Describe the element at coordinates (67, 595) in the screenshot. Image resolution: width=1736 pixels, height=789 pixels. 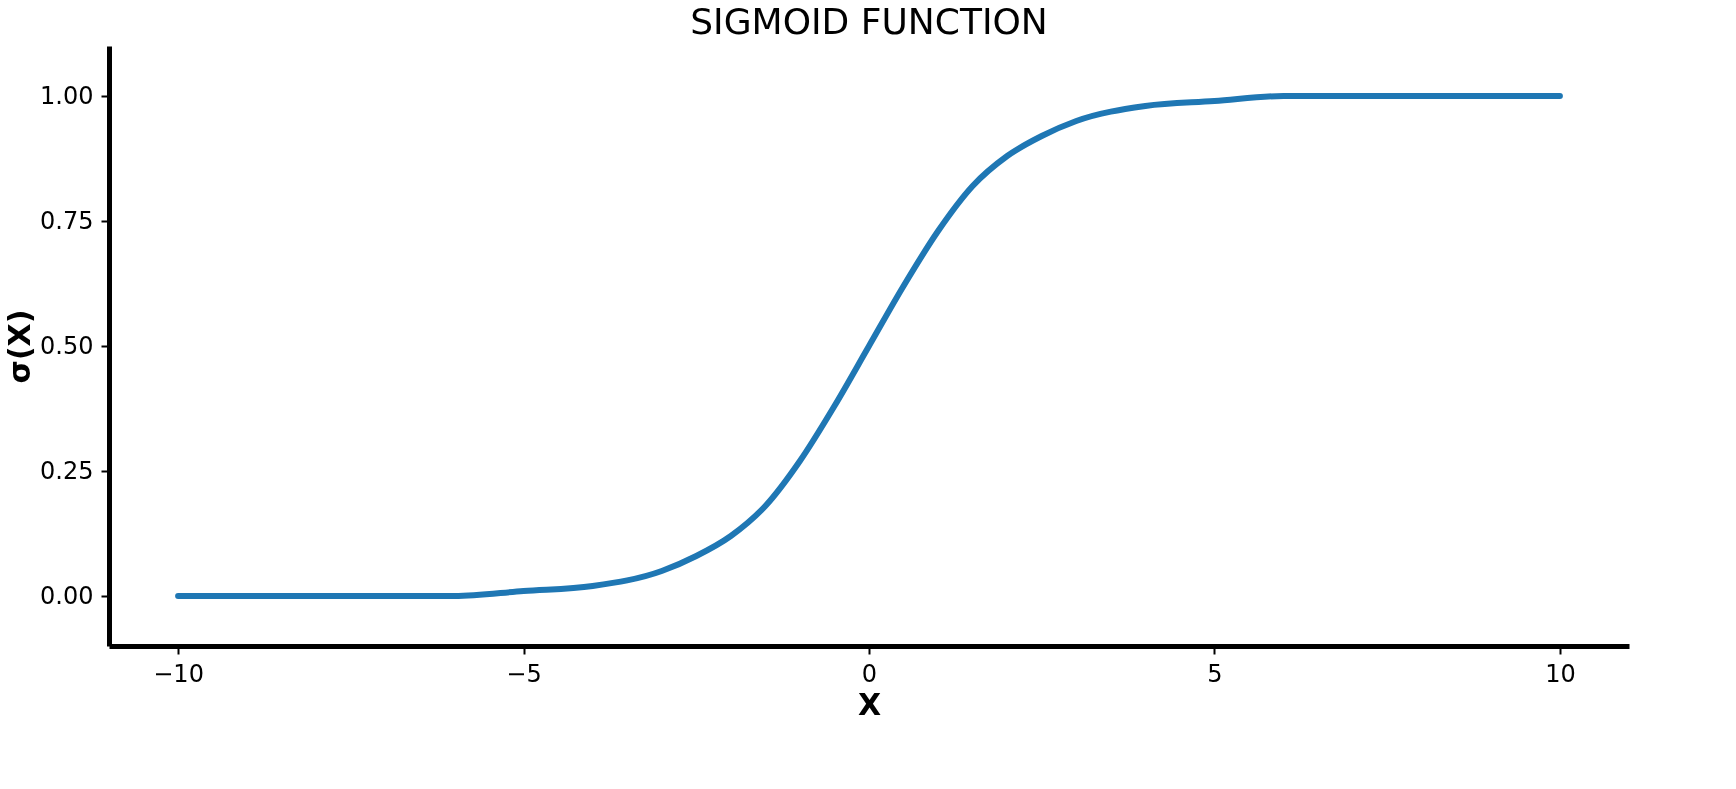
I see `y-tick-label: 0.00` at that location.